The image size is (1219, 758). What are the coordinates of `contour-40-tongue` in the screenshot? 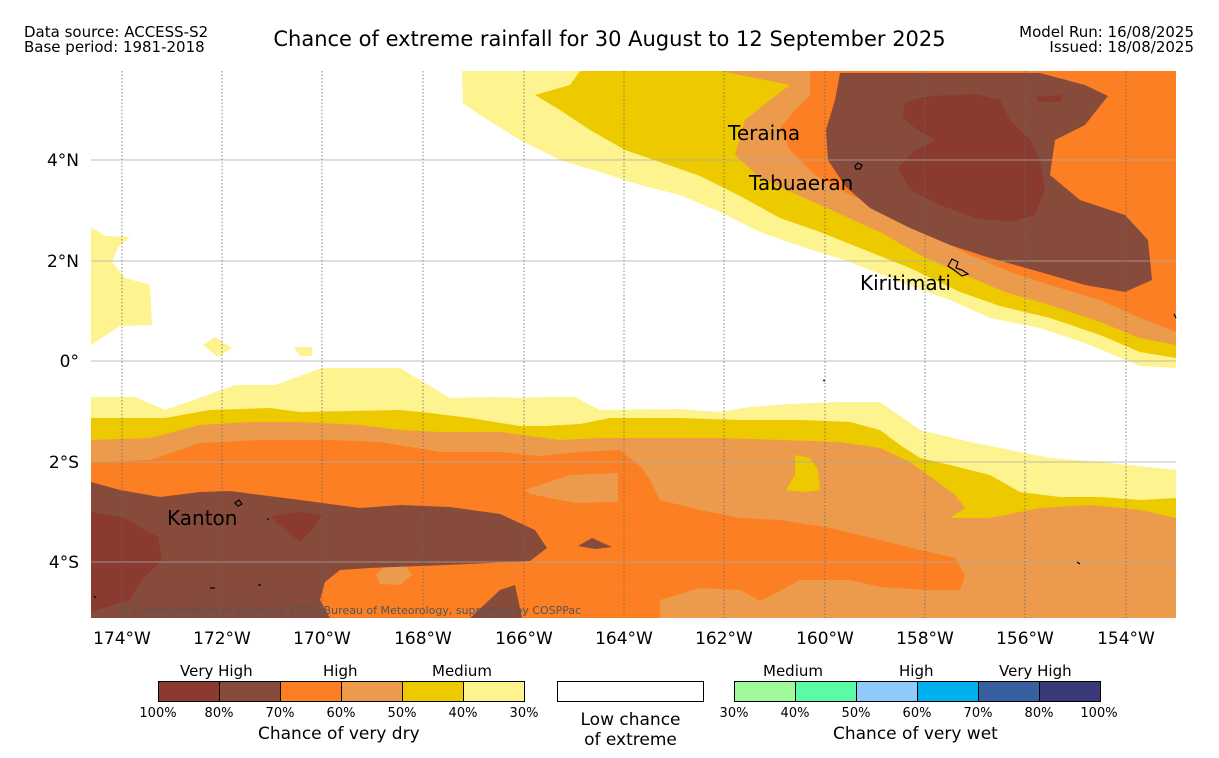 It's located at (803, 473).